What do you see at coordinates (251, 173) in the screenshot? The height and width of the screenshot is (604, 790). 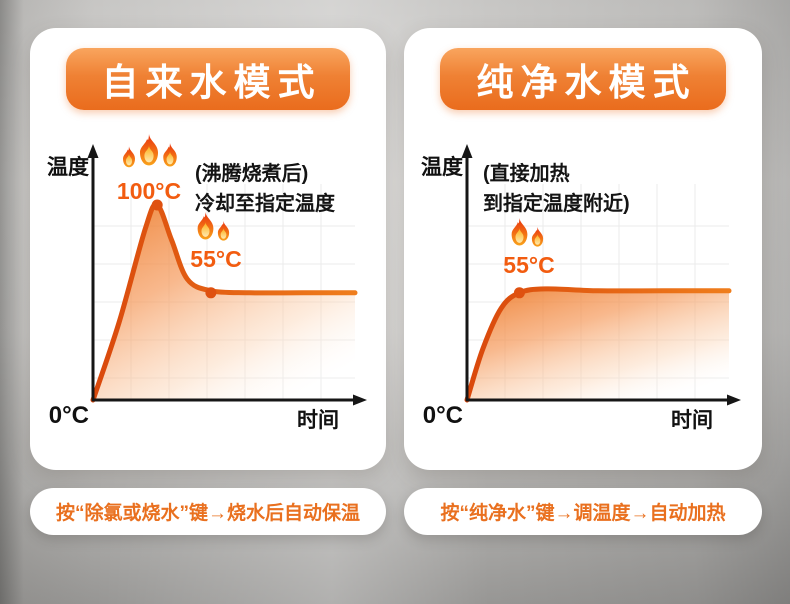 I see `annotation-line1: (沸腾烧煮后)` at bounding box center [251, 173].